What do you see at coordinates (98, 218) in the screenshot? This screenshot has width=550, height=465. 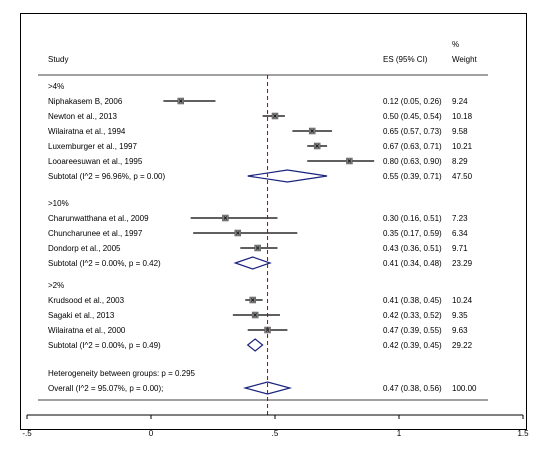 I see `study-label: Charunwatthana et al., 2009` at bounding box center [98, 218].